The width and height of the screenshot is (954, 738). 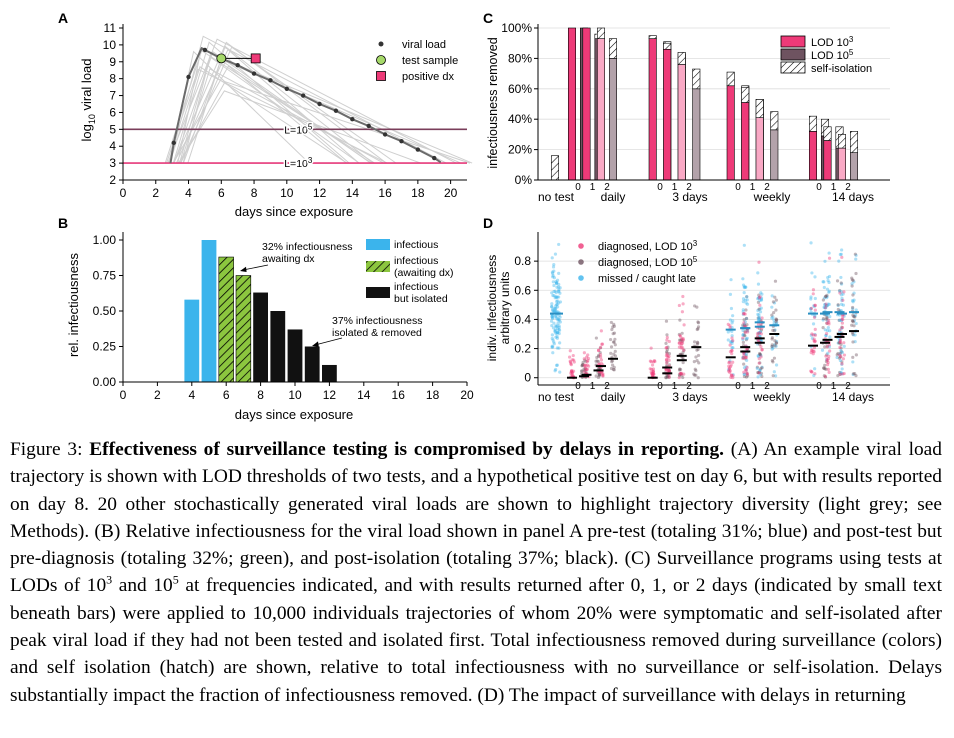 What do you see at coordinates (123, 395) in the screenshot?
I see `x-tick-label: 0` at bounding box center [123, 395].